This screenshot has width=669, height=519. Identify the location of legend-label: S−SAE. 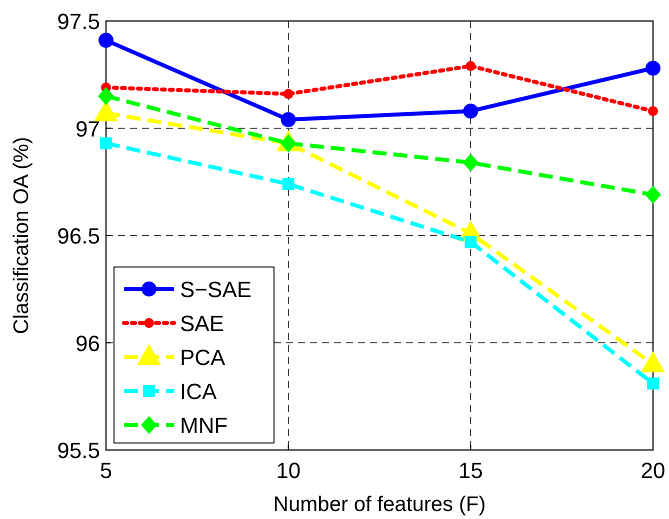
(216, 289).